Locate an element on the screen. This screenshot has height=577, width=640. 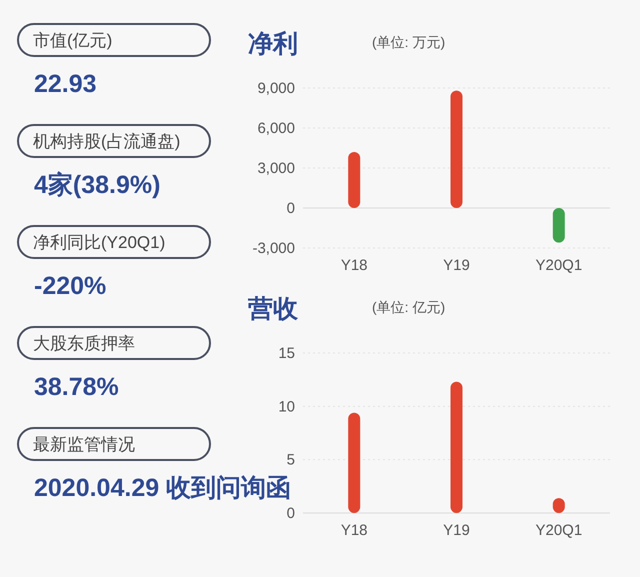
chart-title: 净利 is located at coordinates (273, 44).